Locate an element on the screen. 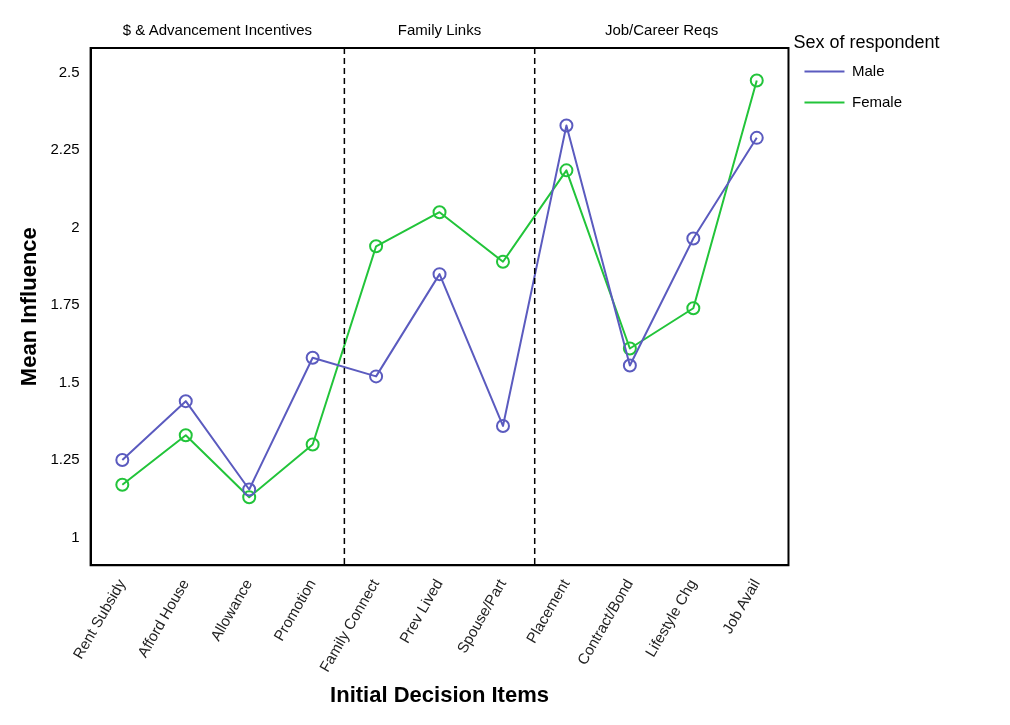 The height and width of the screenshot is (725, 1010). y-tick-label: 1 is located at coordinates (75, 536).